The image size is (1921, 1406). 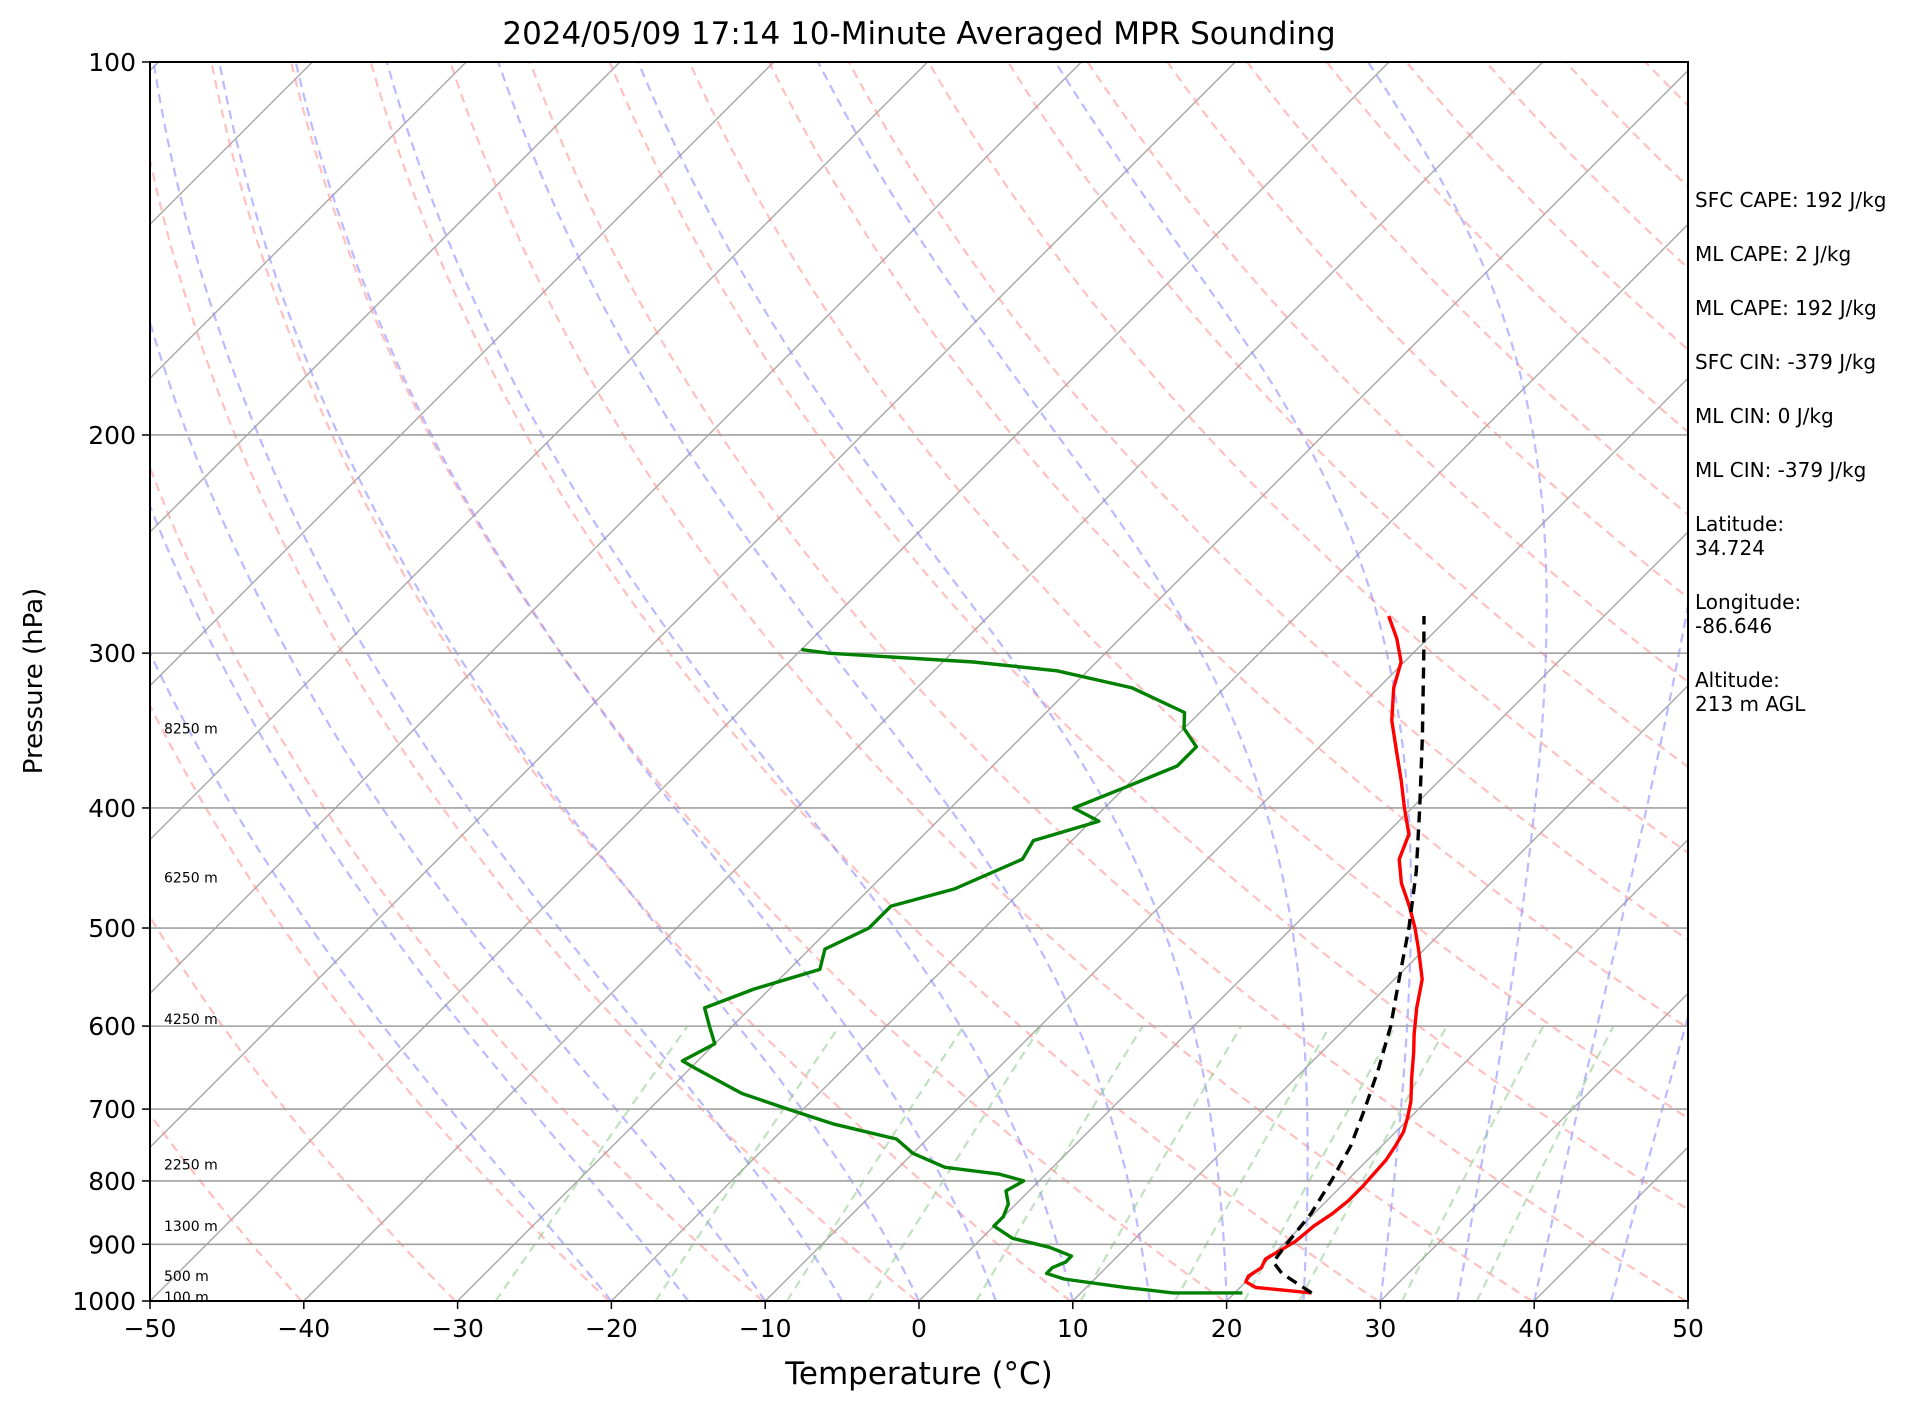 What do you see at coordinates (150, 1328) in the screenshot?
I see `x-tick-label: −50` at bounding box center [150, 1328].